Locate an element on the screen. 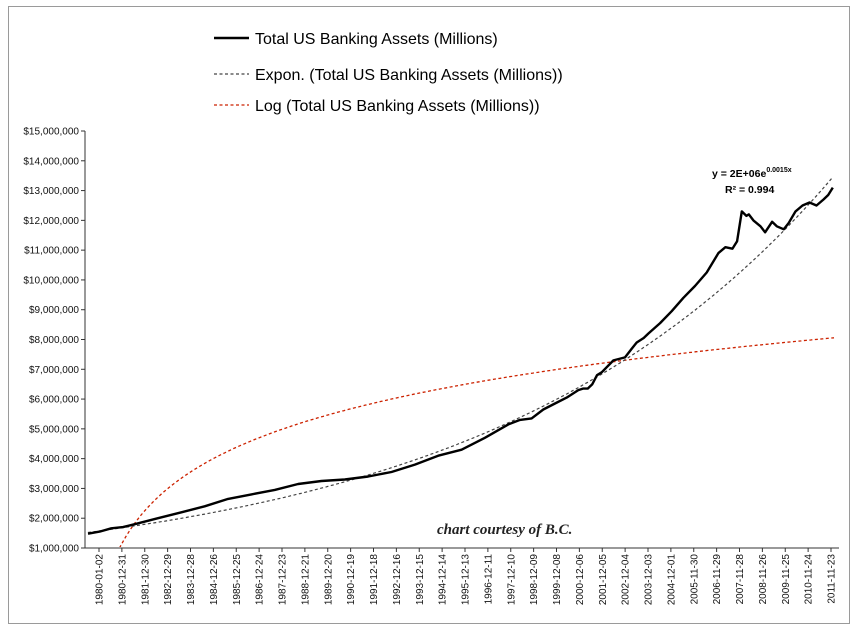 This screenshot has height=632, width=860. x-tick-label: 1999-12-08 is located at coordinates (557, 580).